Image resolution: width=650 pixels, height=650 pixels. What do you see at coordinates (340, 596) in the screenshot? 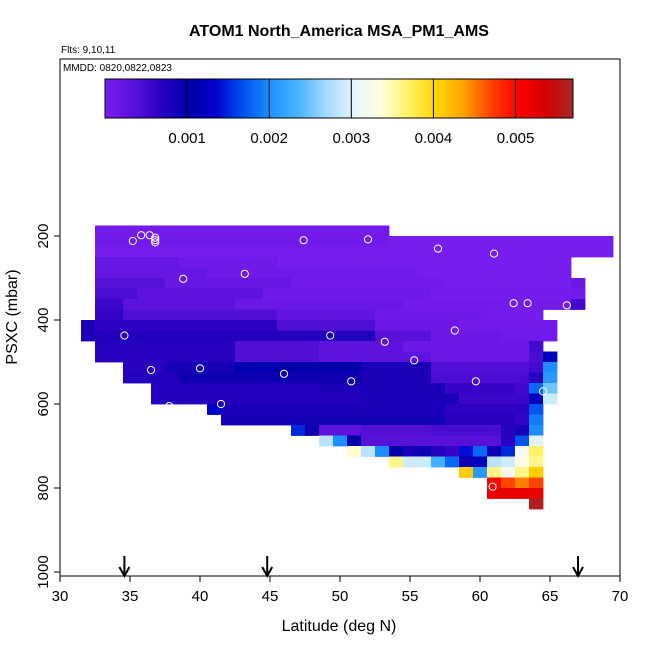
I see `x-tick-label: 50` at bounding box center [340, 596].